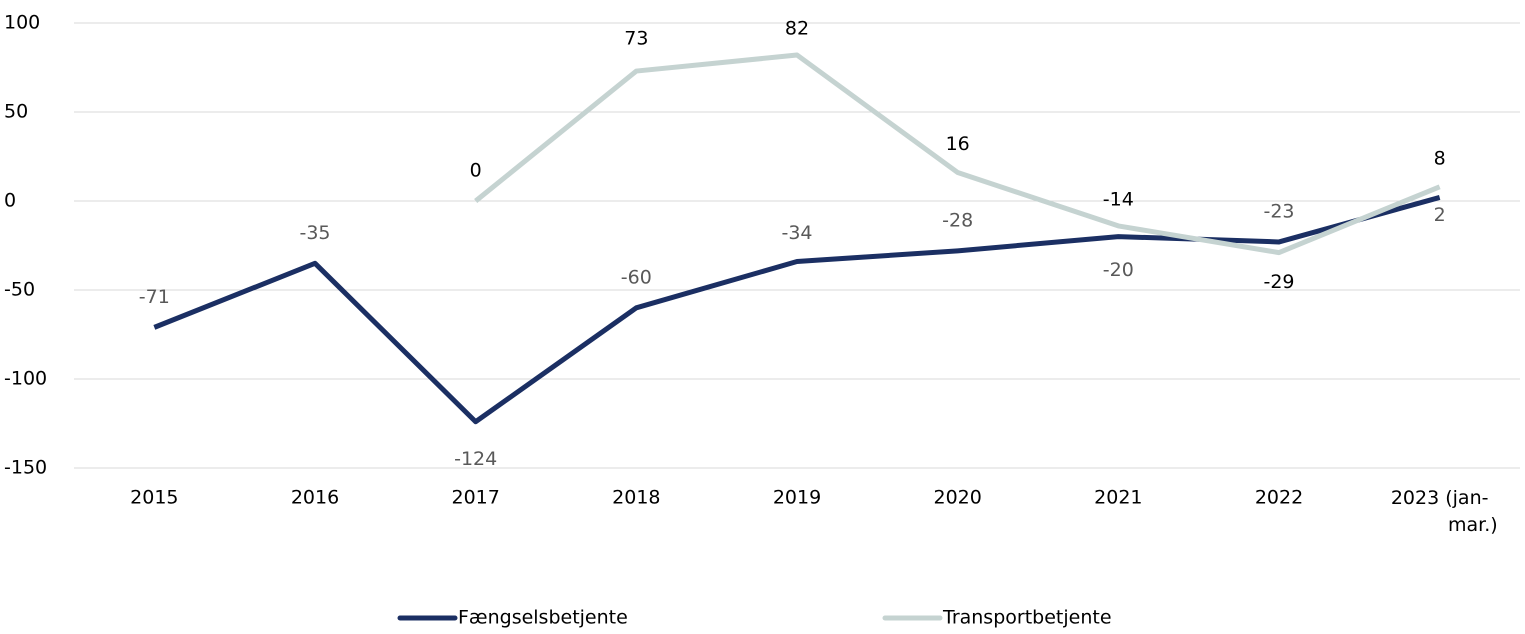 This screenshot has width=1525, height=634. I want to click on data-label: 8, so click(1440, 158).